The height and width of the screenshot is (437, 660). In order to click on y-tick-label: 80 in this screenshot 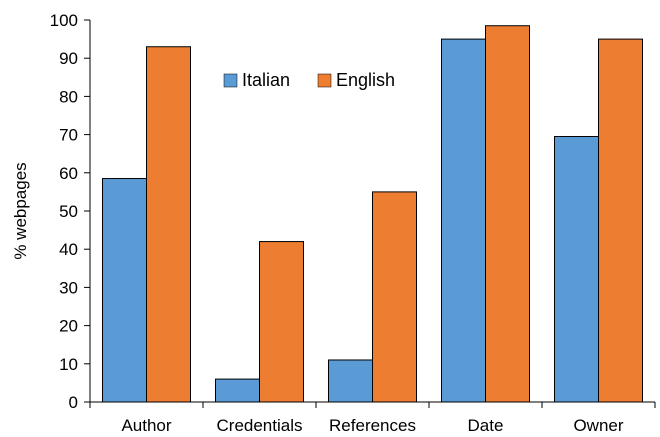, I will do `click(68, 96)`.